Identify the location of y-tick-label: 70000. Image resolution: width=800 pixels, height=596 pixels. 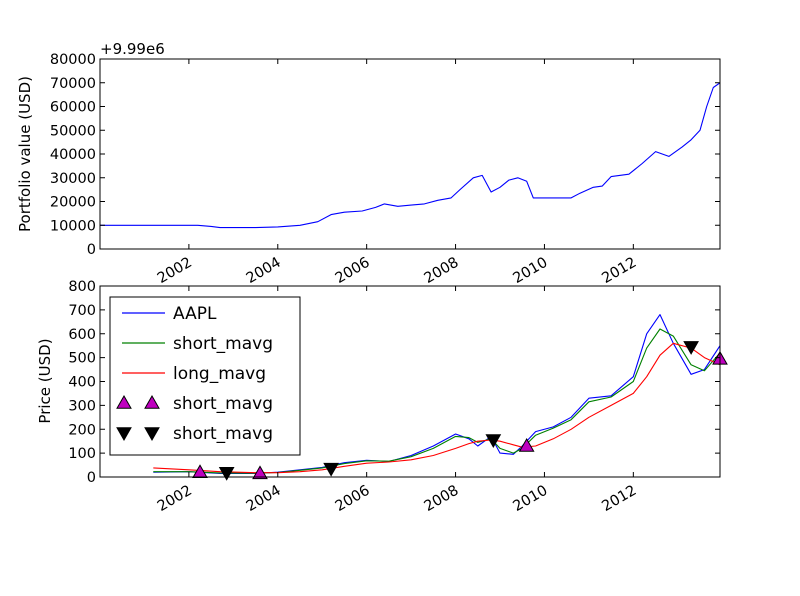
(73, 84).